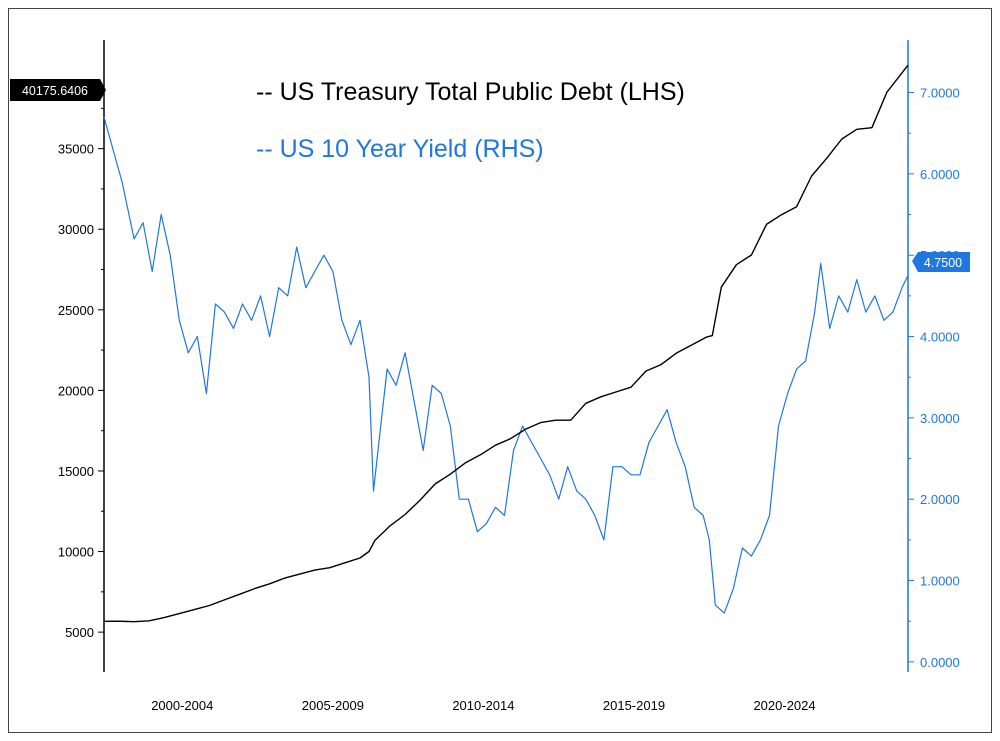 The image size is (1000, 741). I want to click on left-tick-label: 20000, so click(76, 390).